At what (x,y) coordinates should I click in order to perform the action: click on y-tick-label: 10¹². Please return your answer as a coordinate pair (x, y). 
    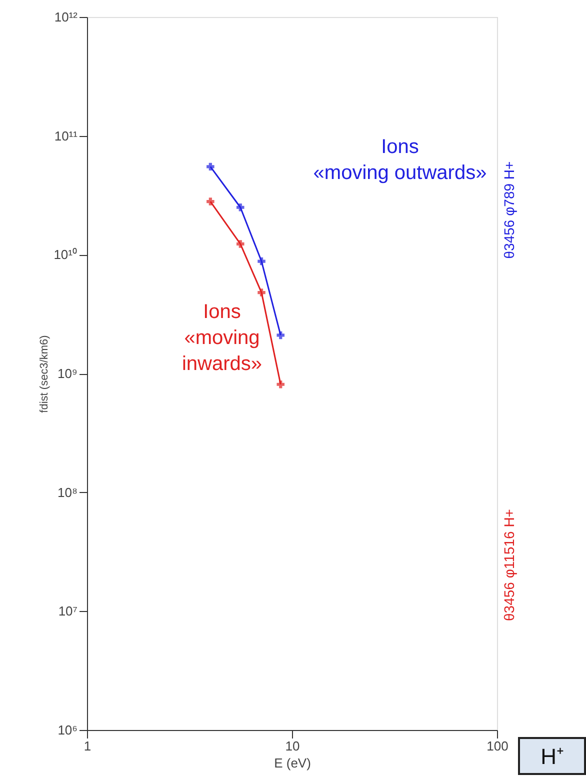
    Looking at the image, I should click on (66, 17).